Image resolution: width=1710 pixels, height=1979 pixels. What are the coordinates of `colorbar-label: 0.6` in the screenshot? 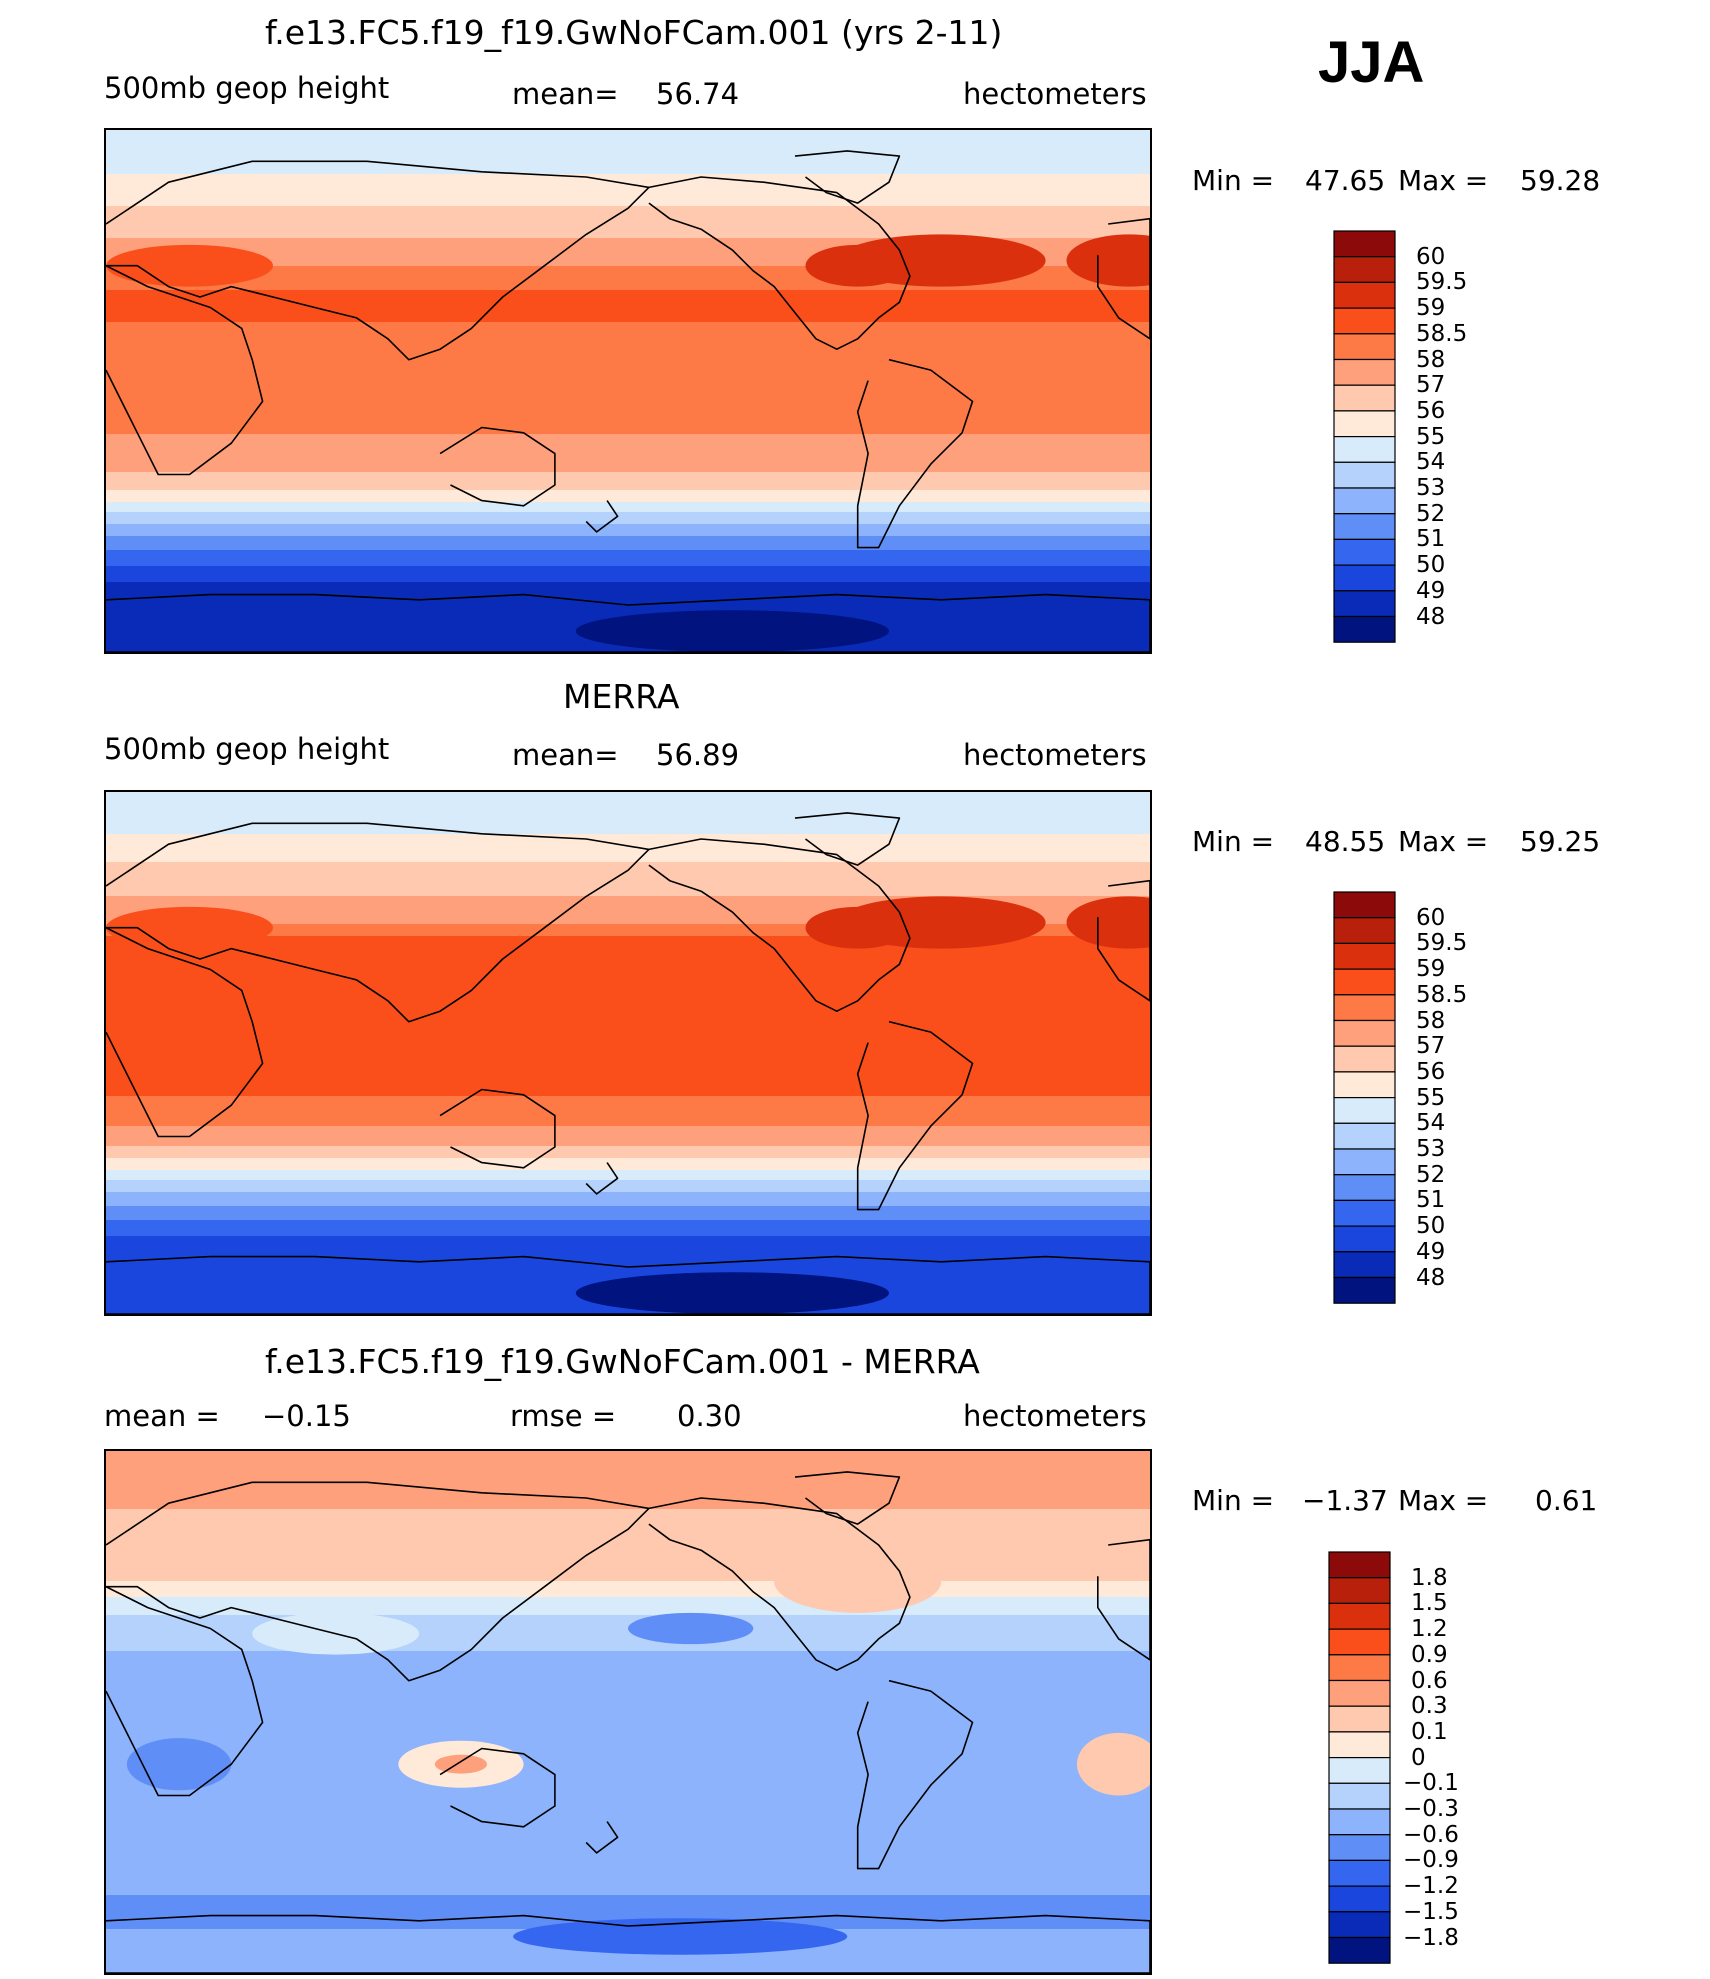 It's located at (1429, 1680).